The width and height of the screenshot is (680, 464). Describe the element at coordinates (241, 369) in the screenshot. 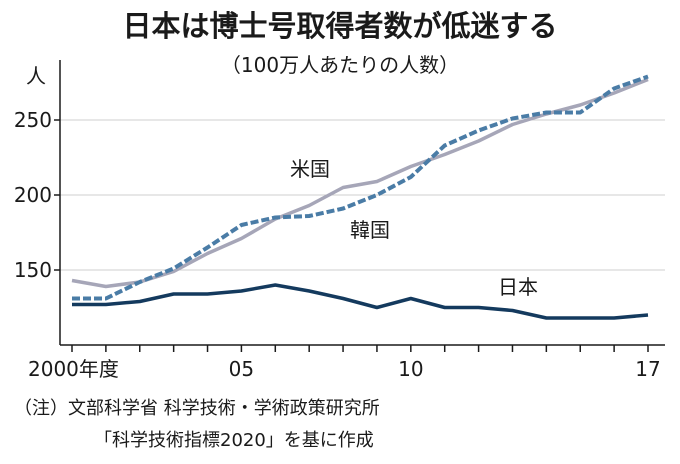

I see `x-tick-label: 05` at that location.